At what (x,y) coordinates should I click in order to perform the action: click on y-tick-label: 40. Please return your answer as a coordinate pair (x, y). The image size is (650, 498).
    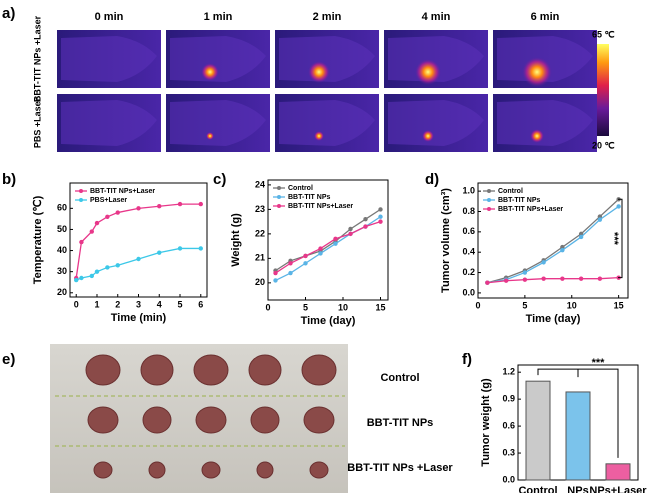
    Looking at the image, I should click on (62, 250).